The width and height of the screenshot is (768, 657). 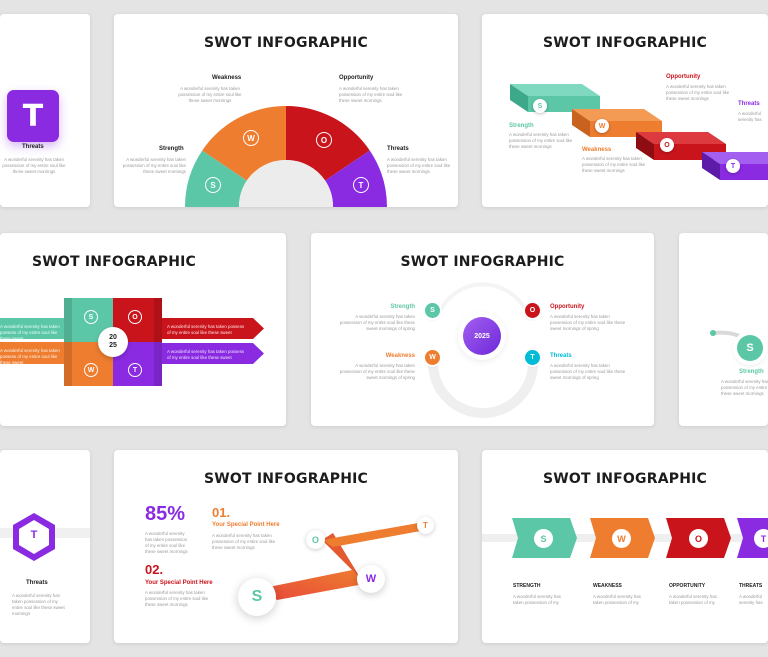 I want to click on point2-label: Your Special Point Here, so click(x=179, y=583).